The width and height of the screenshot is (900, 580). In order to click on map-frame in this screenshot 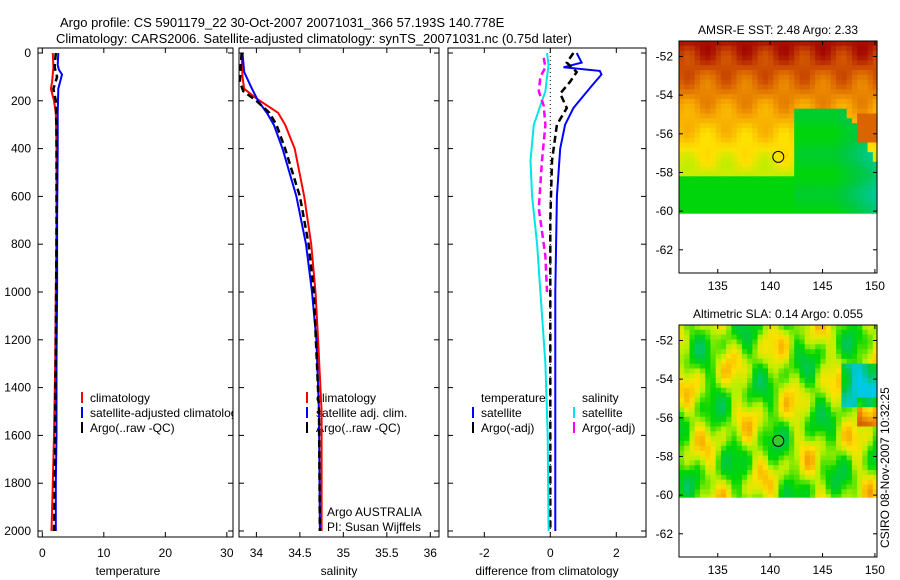, I will do `click(778, 157)`.